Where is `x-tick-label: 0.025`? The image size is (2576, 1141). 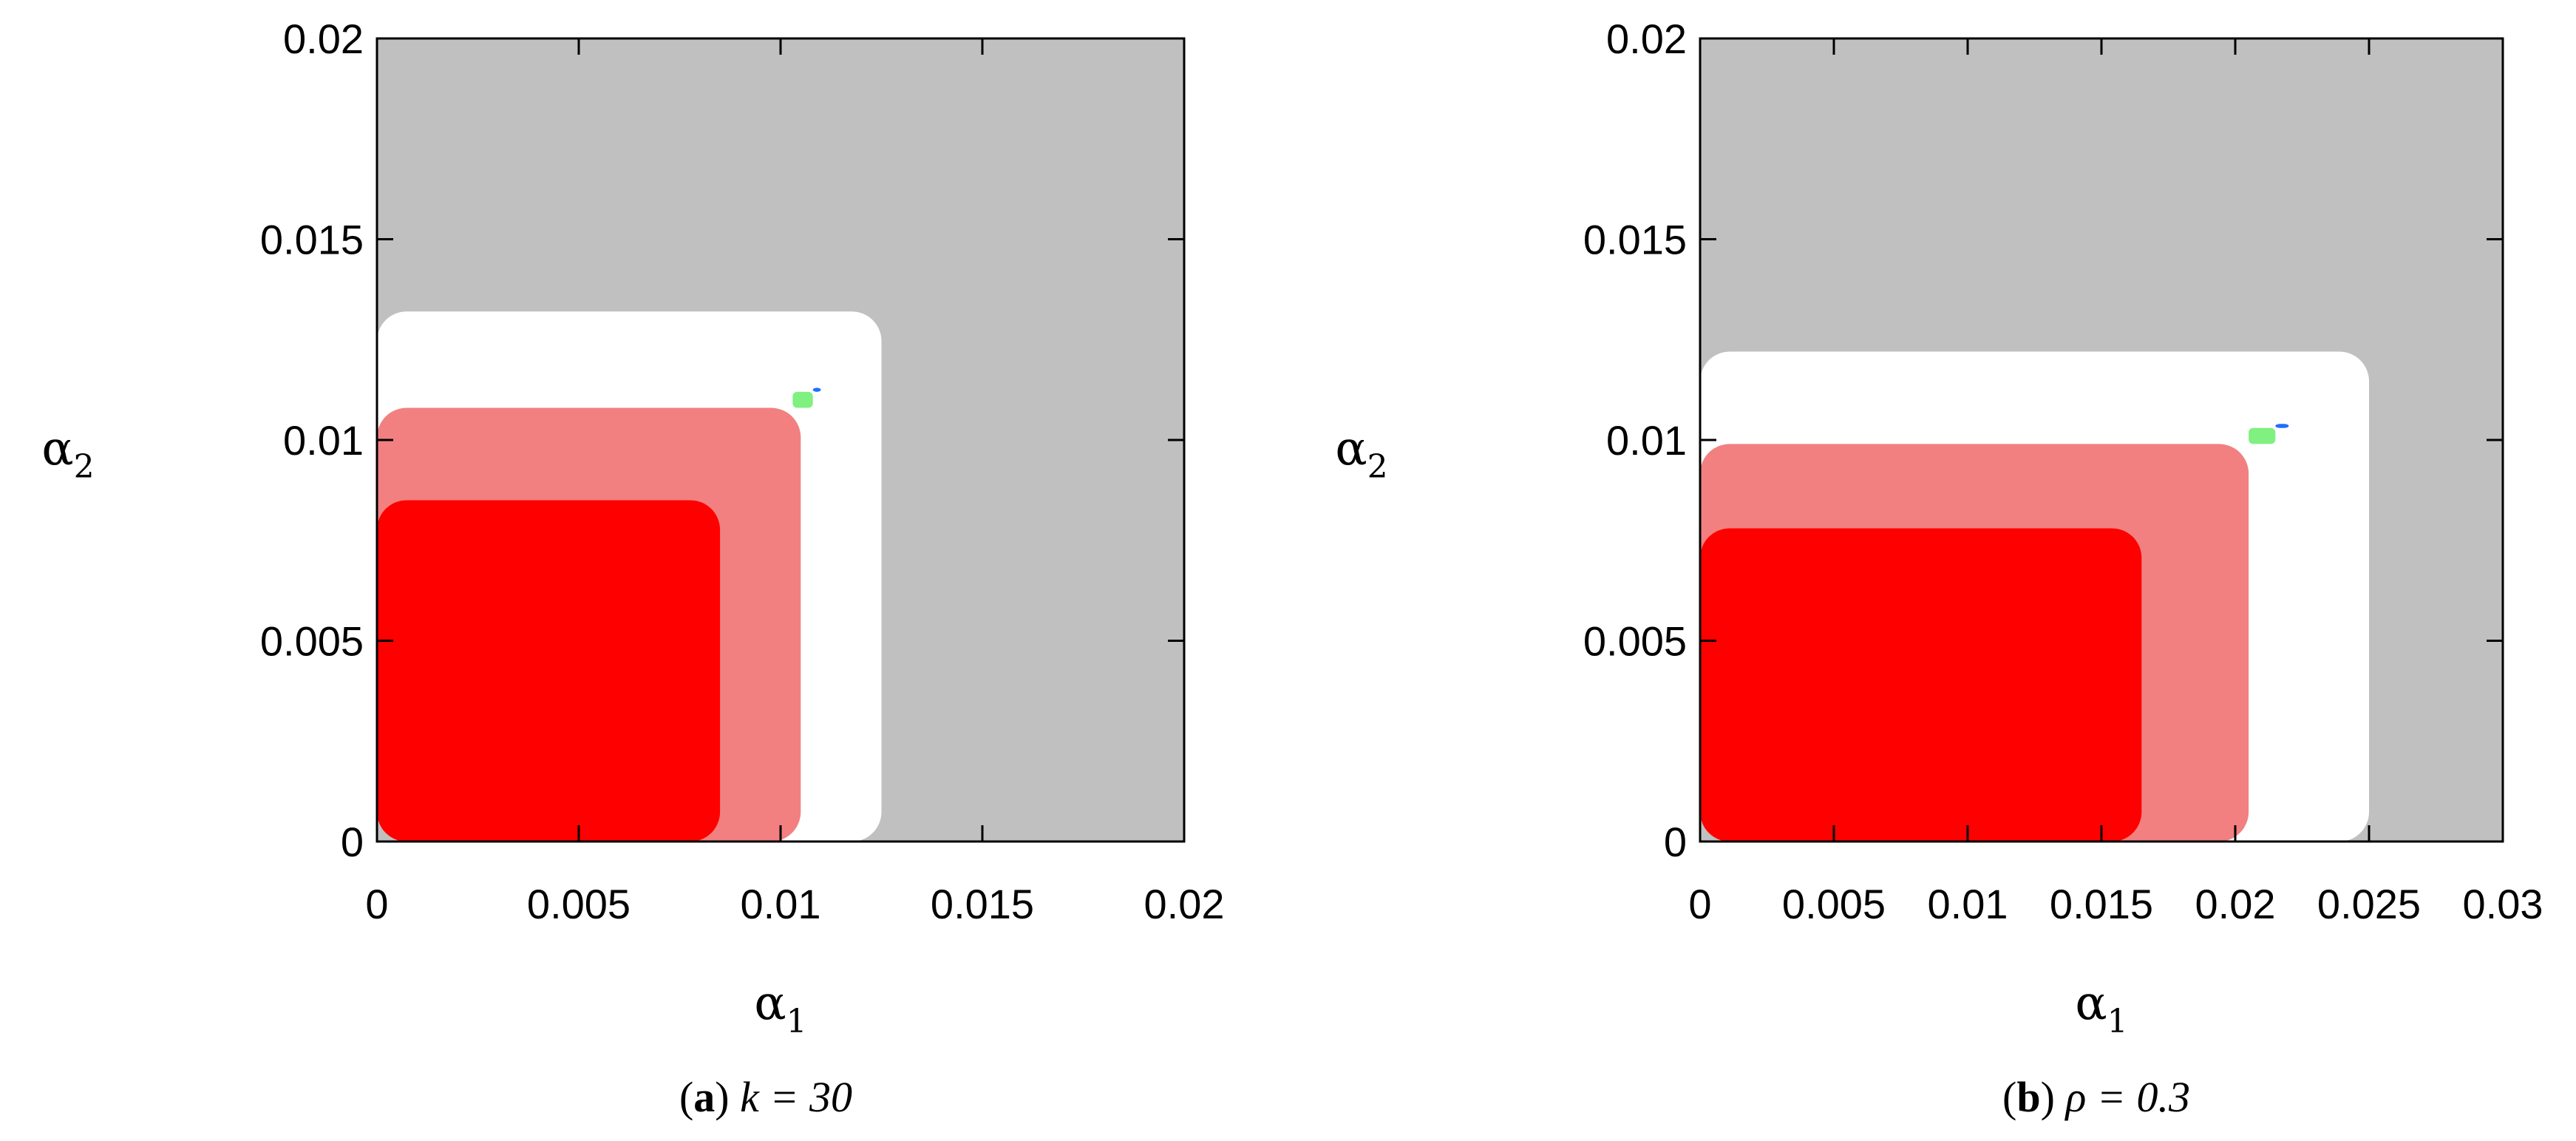 x-tick-label: 0.025 is located at coordinates (2369, 904).